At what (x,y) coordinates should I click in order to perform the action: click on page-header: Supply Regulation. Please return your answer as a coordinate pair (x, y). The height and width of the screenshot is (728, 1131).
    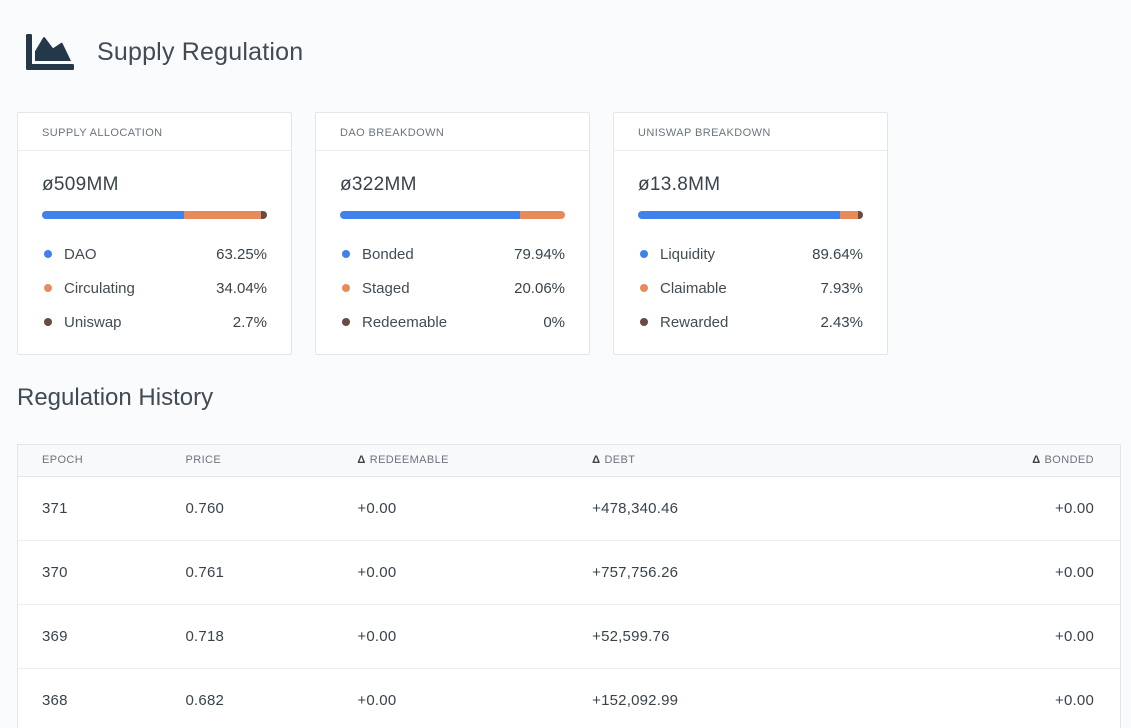
    Looking at the image, I should click on (569, 38).